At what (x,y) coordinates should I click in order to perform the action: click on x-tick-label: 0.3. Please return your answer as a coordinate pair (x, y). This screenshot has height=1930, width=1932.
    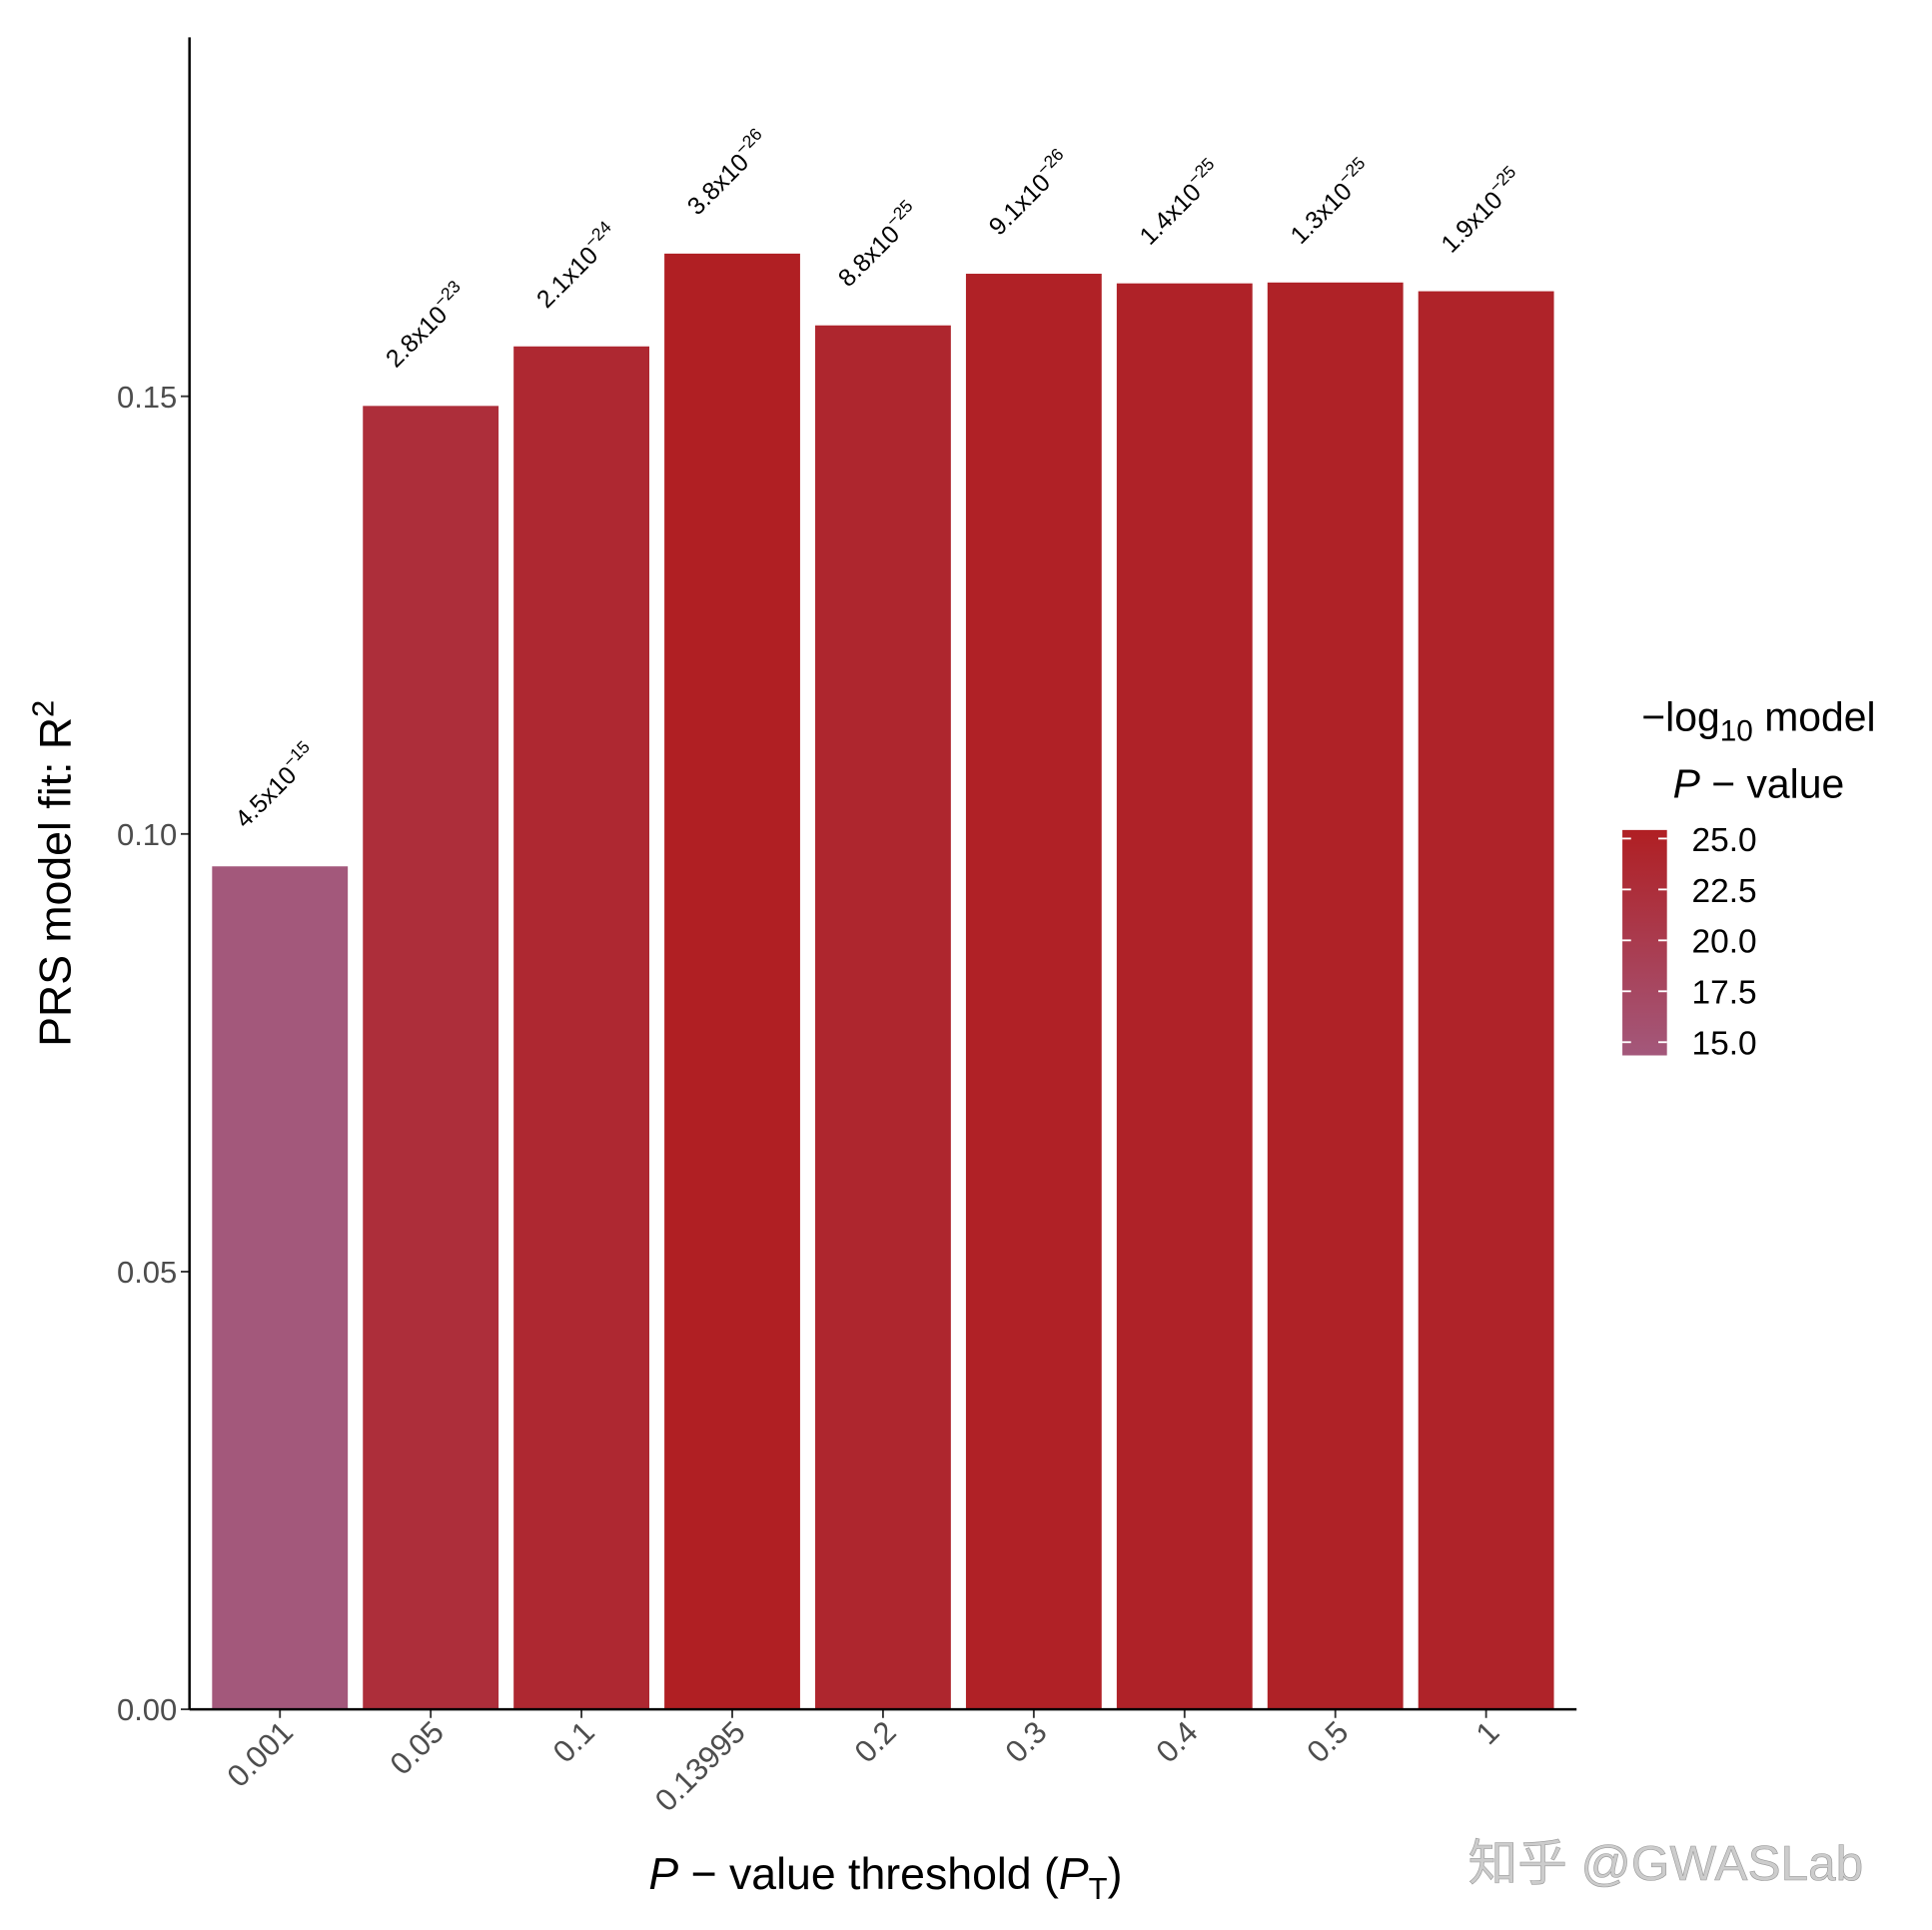
    Looking at the image, I should click on (1025, 1741).